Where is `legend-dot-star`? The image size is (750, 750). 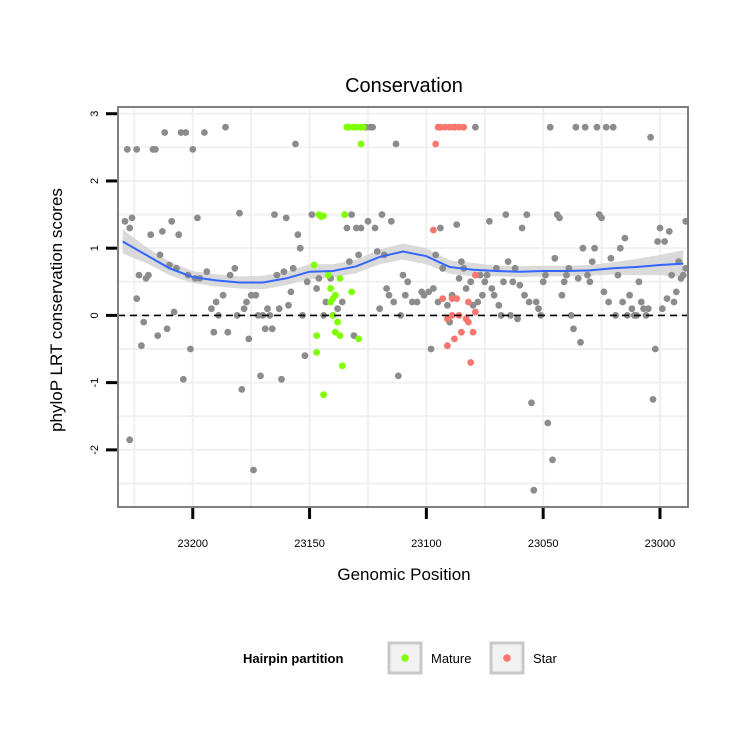 legend-dot-star is located at coordinates (507, 658).